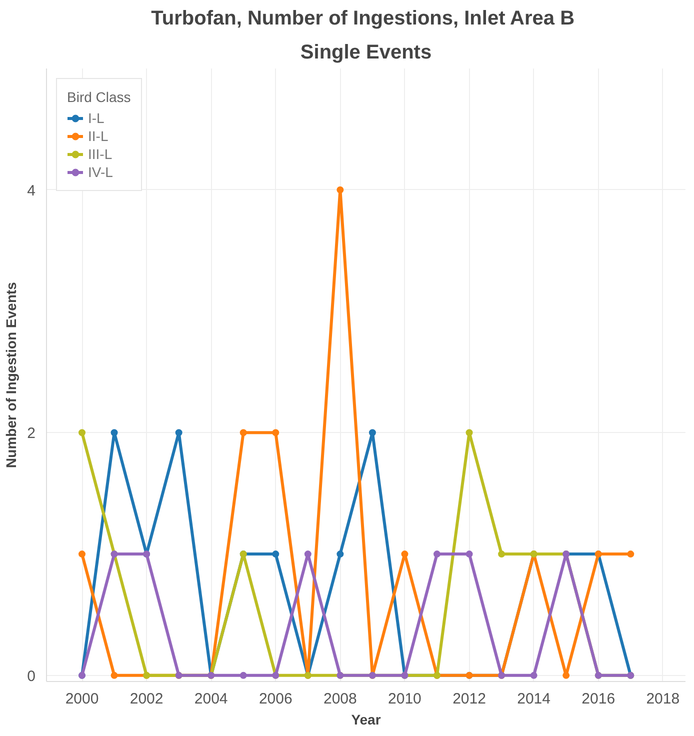 This screenshot has width=694, height=736. Describe the element at coordinates (98, 136) in the screenshot. I see `legend-label: II-L` at that location.